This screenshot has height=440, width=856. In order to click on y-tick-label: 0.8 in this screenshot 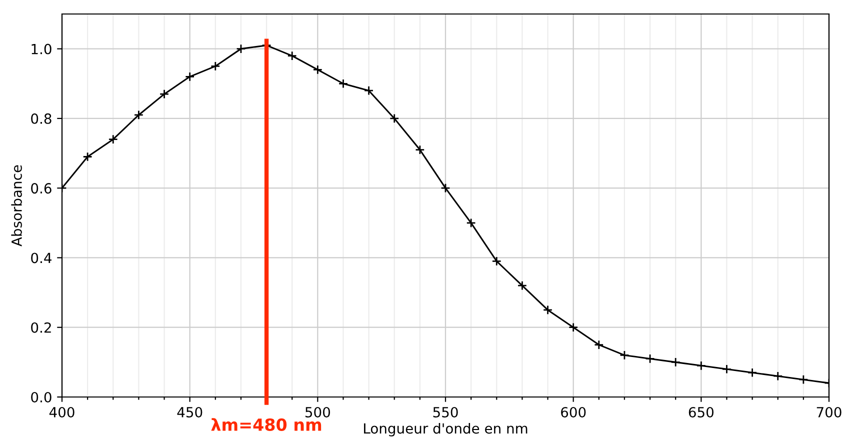, I will do `click(41, 118)`.